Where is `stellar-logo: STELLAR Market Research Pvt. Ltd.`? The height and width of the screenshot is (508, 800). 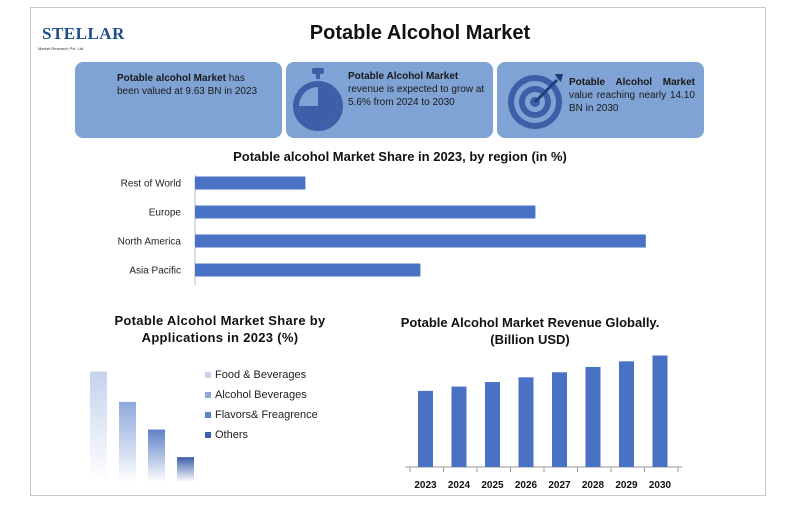
stellar-logo: STELLAR Market Research Pvt. Ltd. is located at coordinates (81, 41).